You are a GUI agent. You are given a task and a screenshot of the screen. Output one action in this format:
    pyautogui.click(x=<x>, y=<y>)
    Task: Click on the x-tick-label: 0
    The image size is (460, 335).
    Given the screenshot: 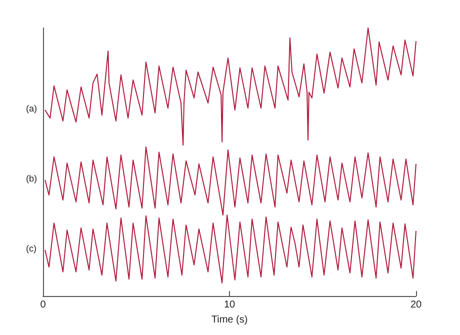 What is the action you would take?
    pyautogui.click(x=43, y=305)
    